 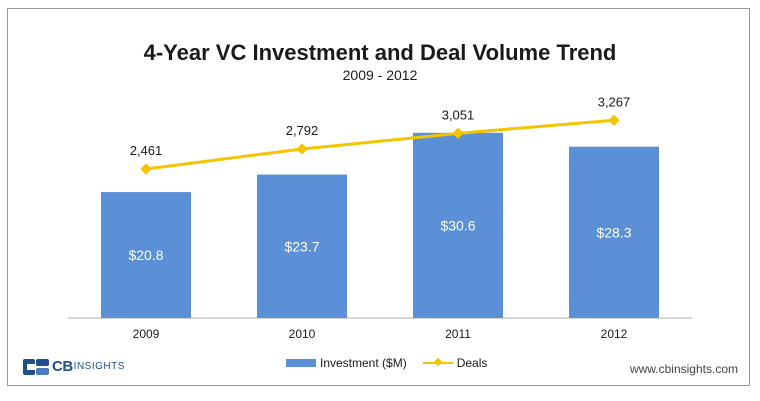 I want to click on x-tick-label: 2010, so click(x=302, y=334).